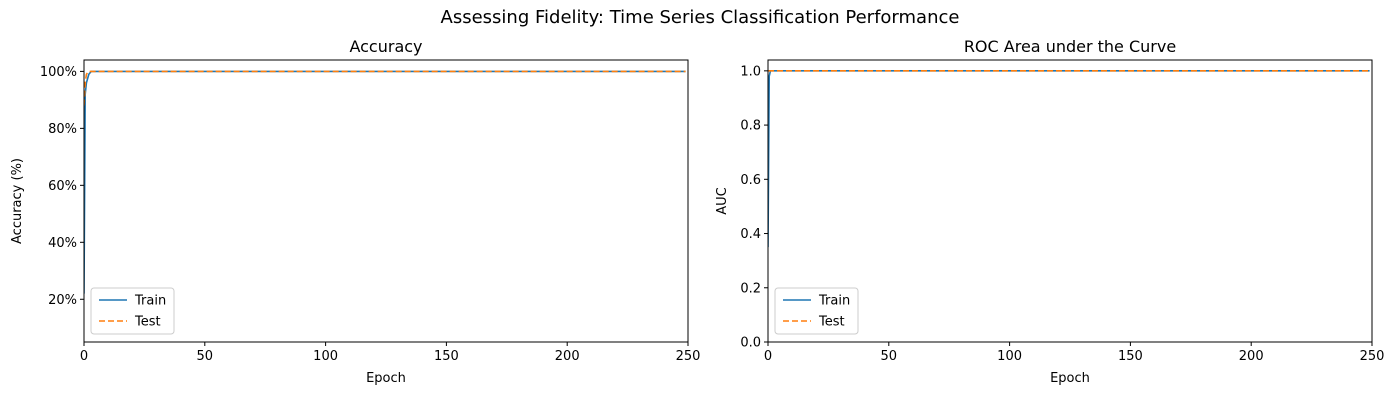 The image size is (1400, 400). I want to click on y-tick-label: 80%, so click(62, 129).